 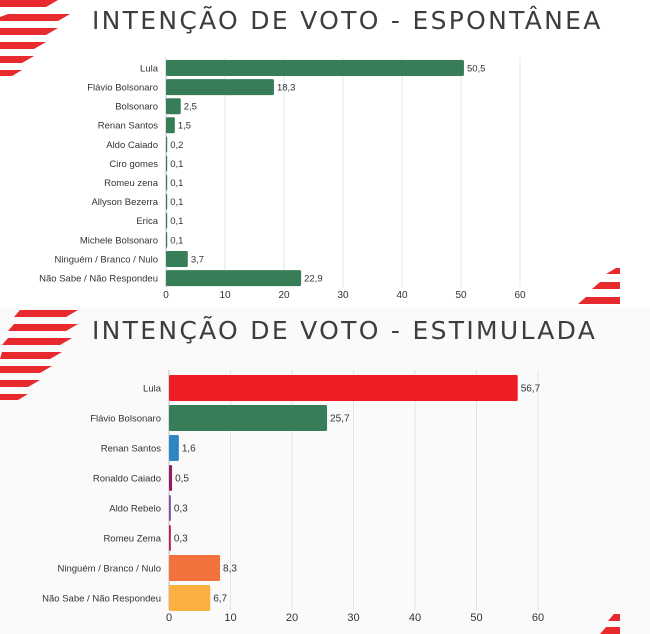 What do you see at coordinates (182, 478) in the screenshot?
I see `data-label: 0,5` at bounding box center [182, 478].